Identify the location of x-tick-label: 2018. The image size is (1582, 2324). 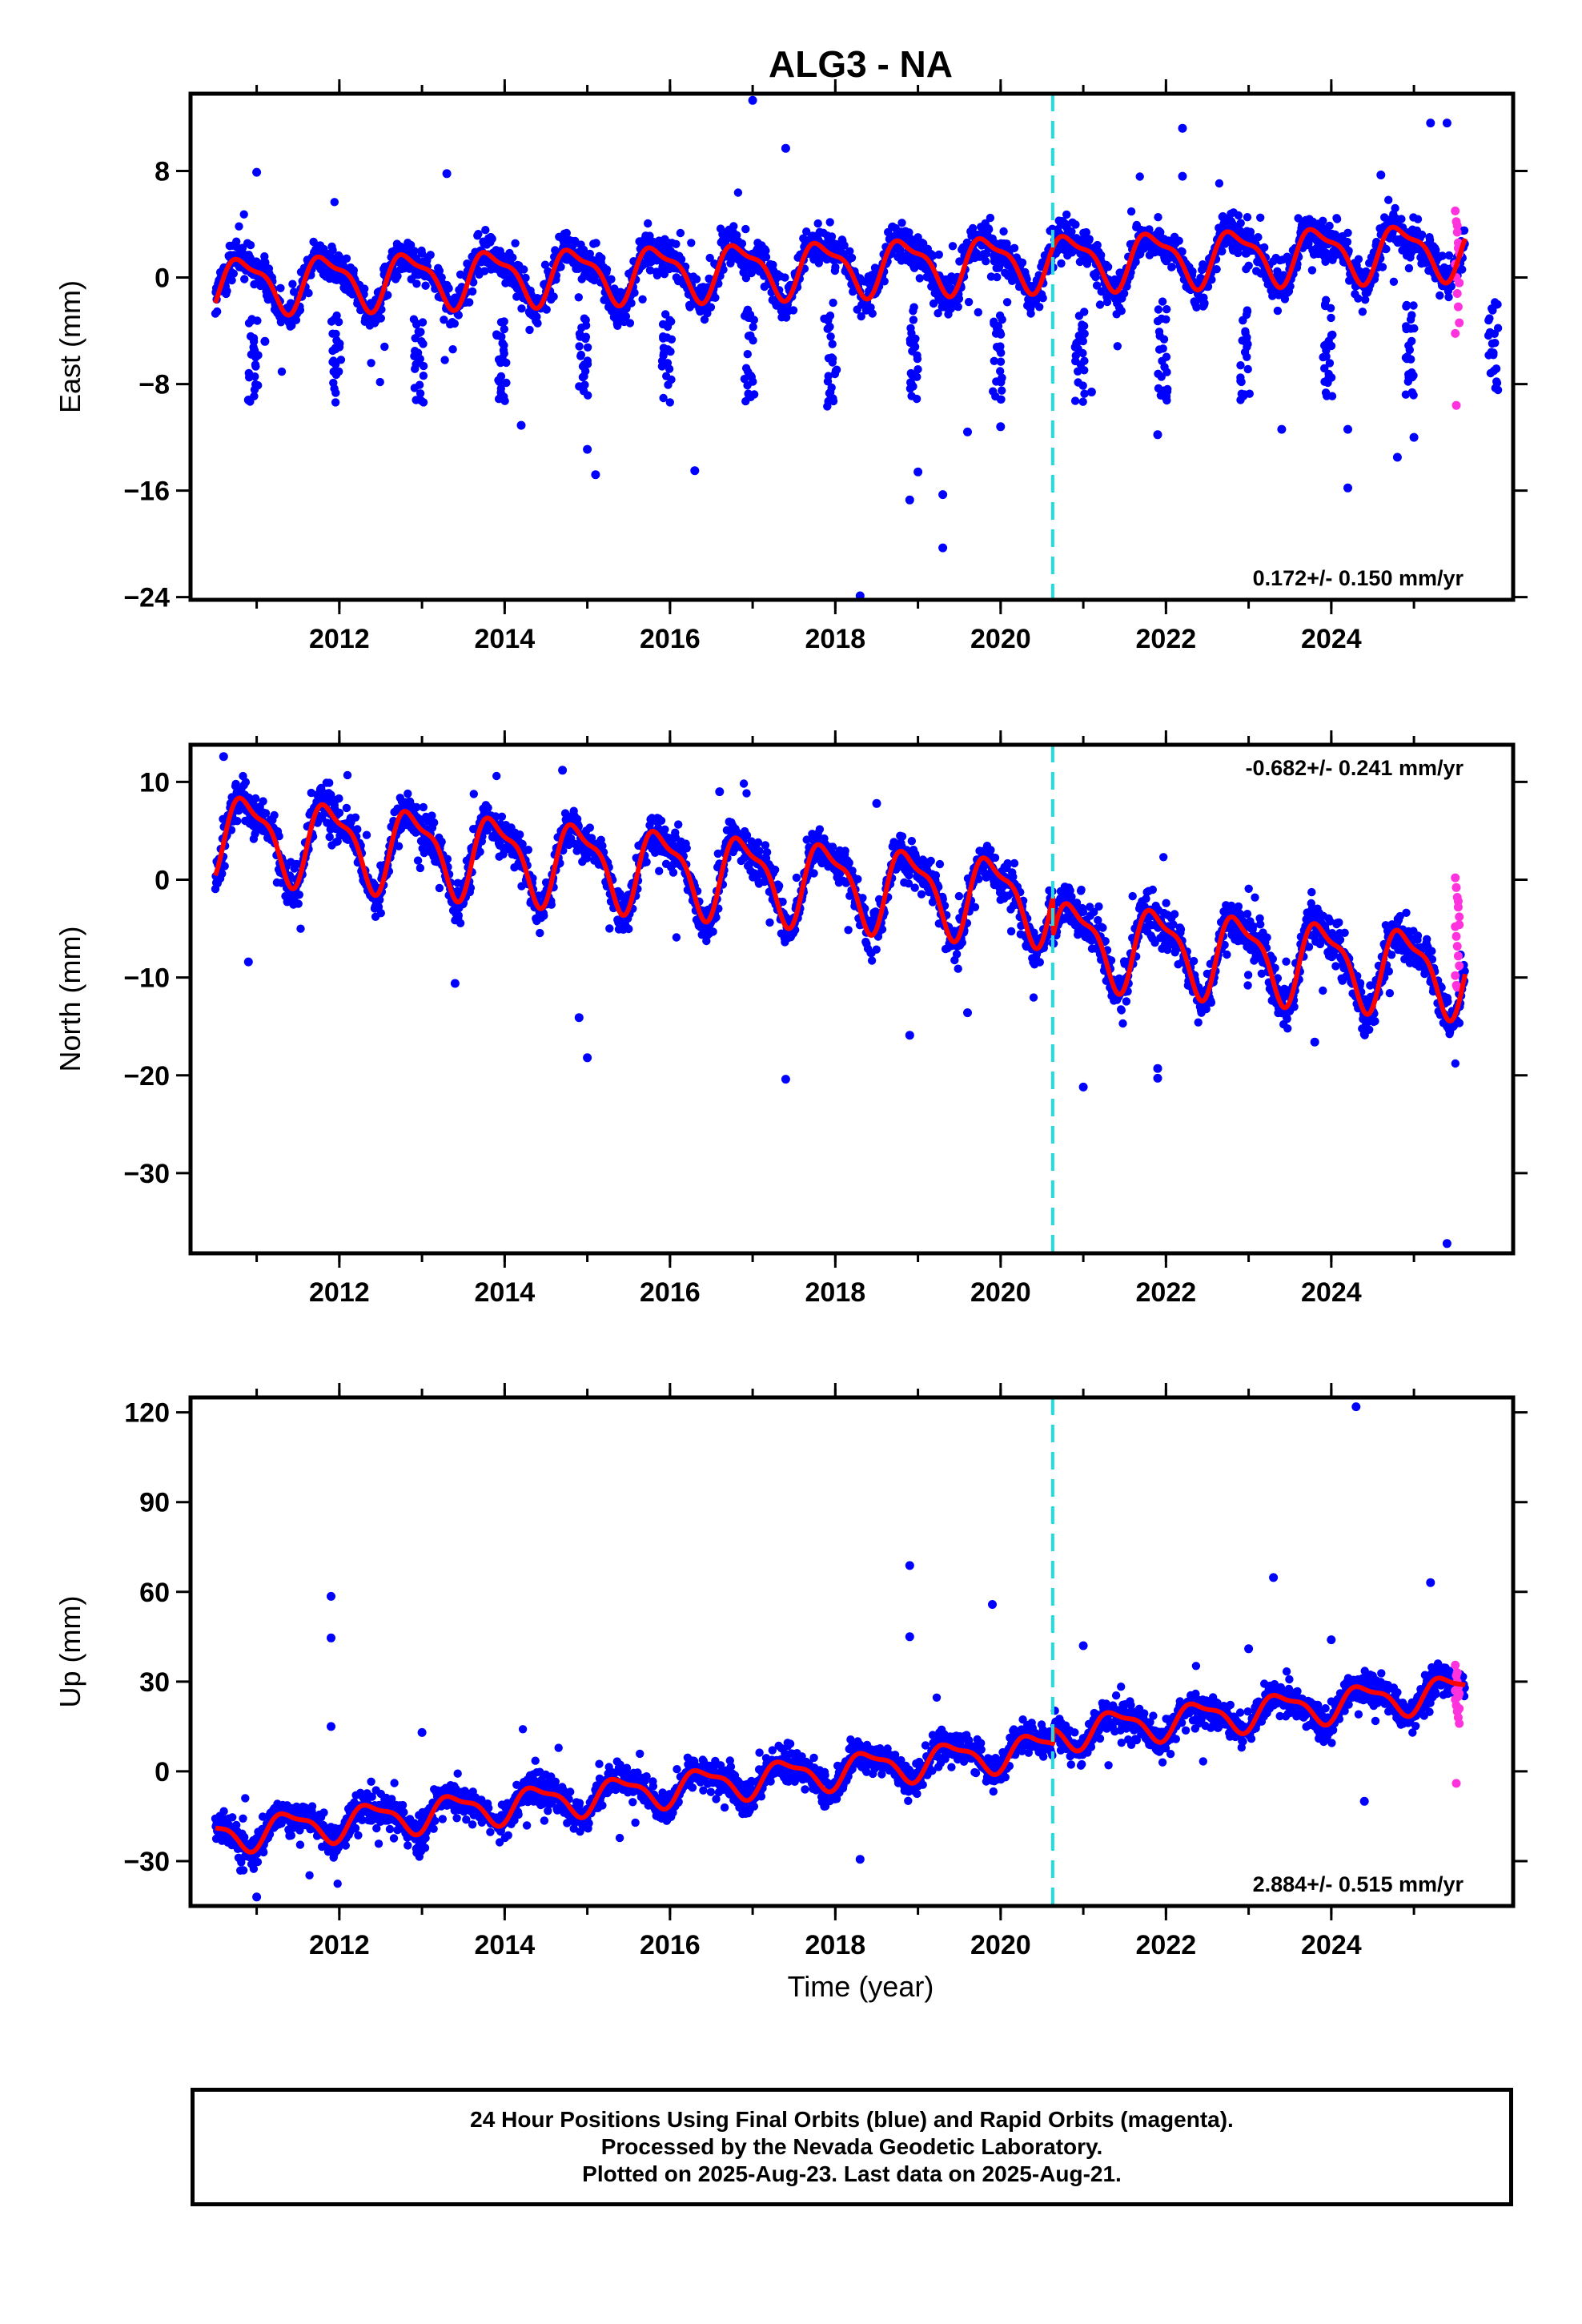
(836, 639).